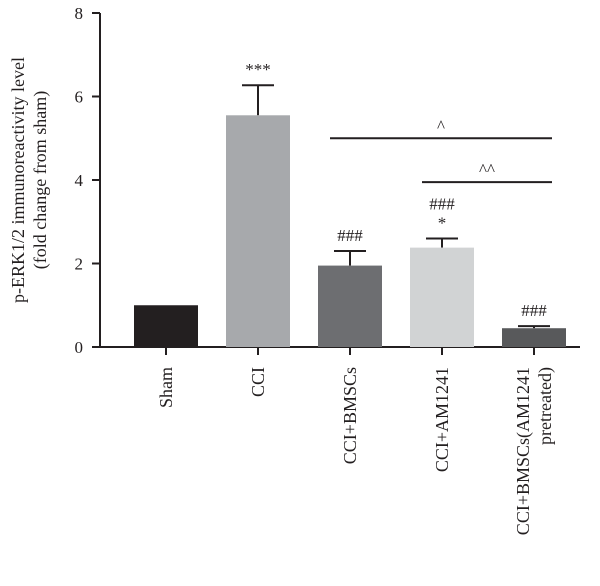 The image size is (600, 586). What do you see at coordinates (487, 169) in the screenshot?
I see `comparison-label: ^^` at bounding box center [487, 169].